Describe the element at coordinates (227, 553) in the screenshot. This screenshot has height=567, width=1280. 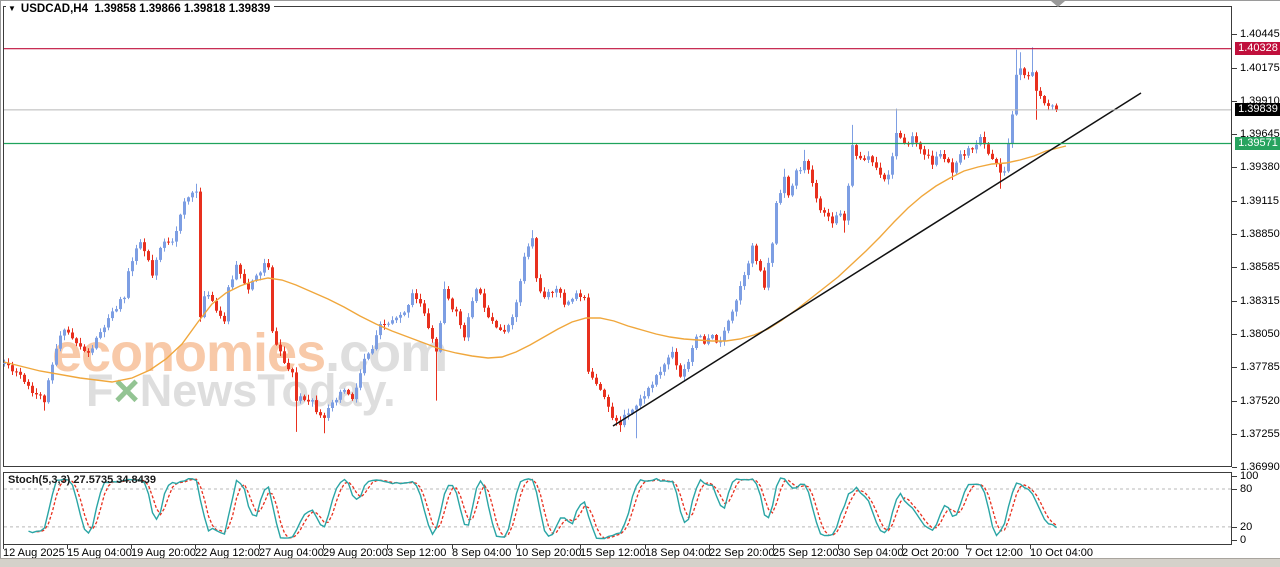
I see `time-tick-label: 22 Aug 12:00` at that location.